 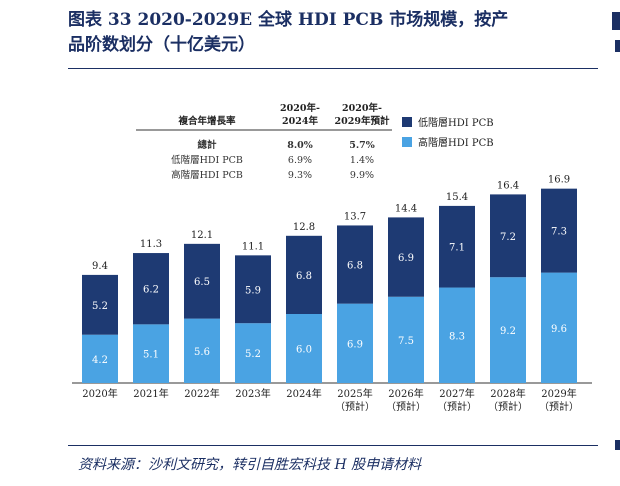 I want to click on cagr-row-value-2: 1.4%, so click(x=362, y=160).